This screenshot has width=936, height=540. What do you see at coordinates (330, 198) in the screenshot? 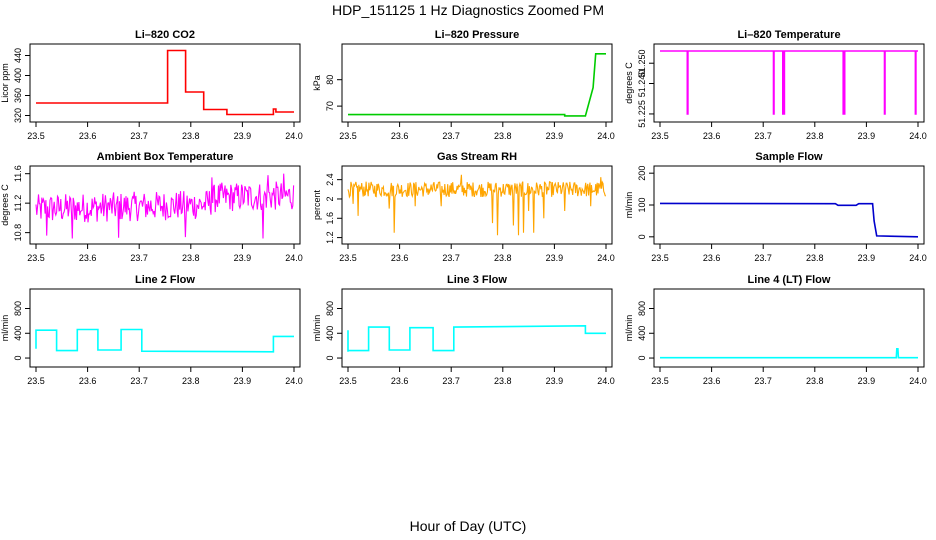
I see `y-tick-label: 2` at bounding box center [330, 198].